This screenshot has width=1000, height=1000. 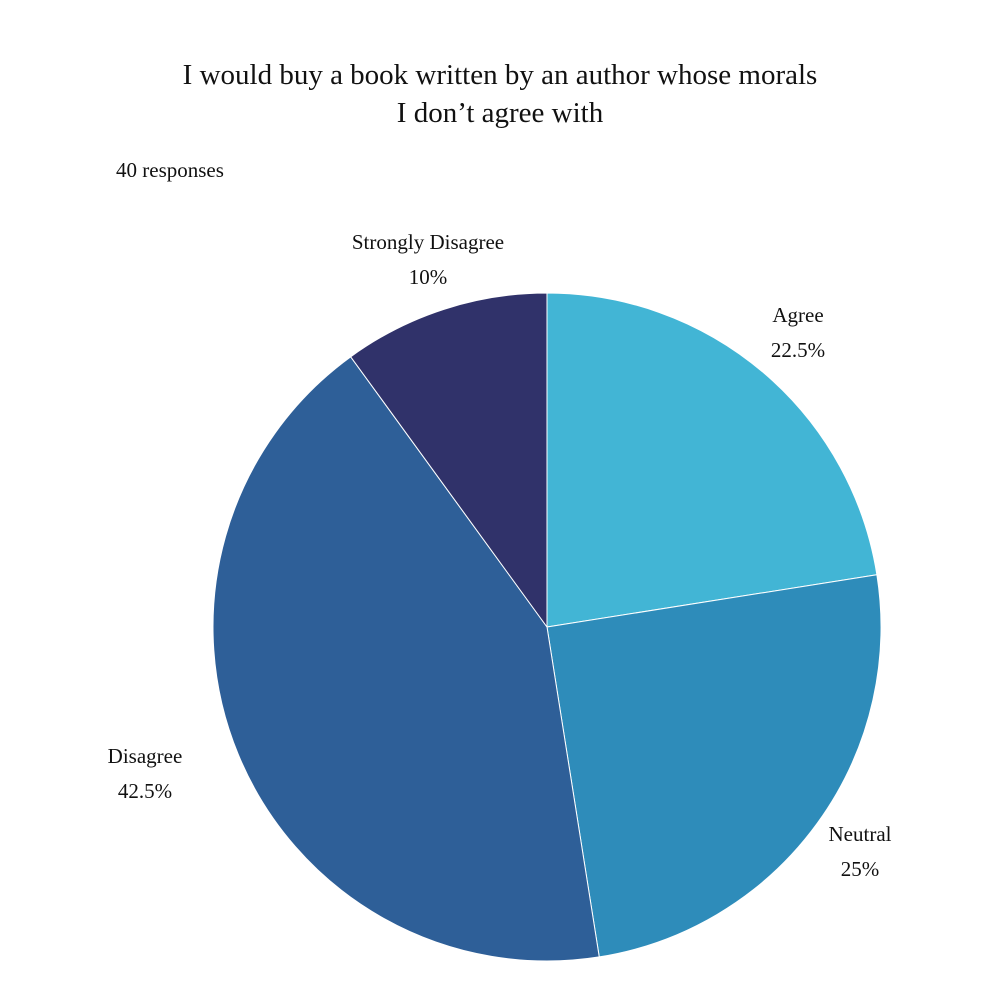 What do you see at coordinates (797, 315) in the screenshot?
I see `slice-label-agree: Agree` at bounding box center [797, 315].